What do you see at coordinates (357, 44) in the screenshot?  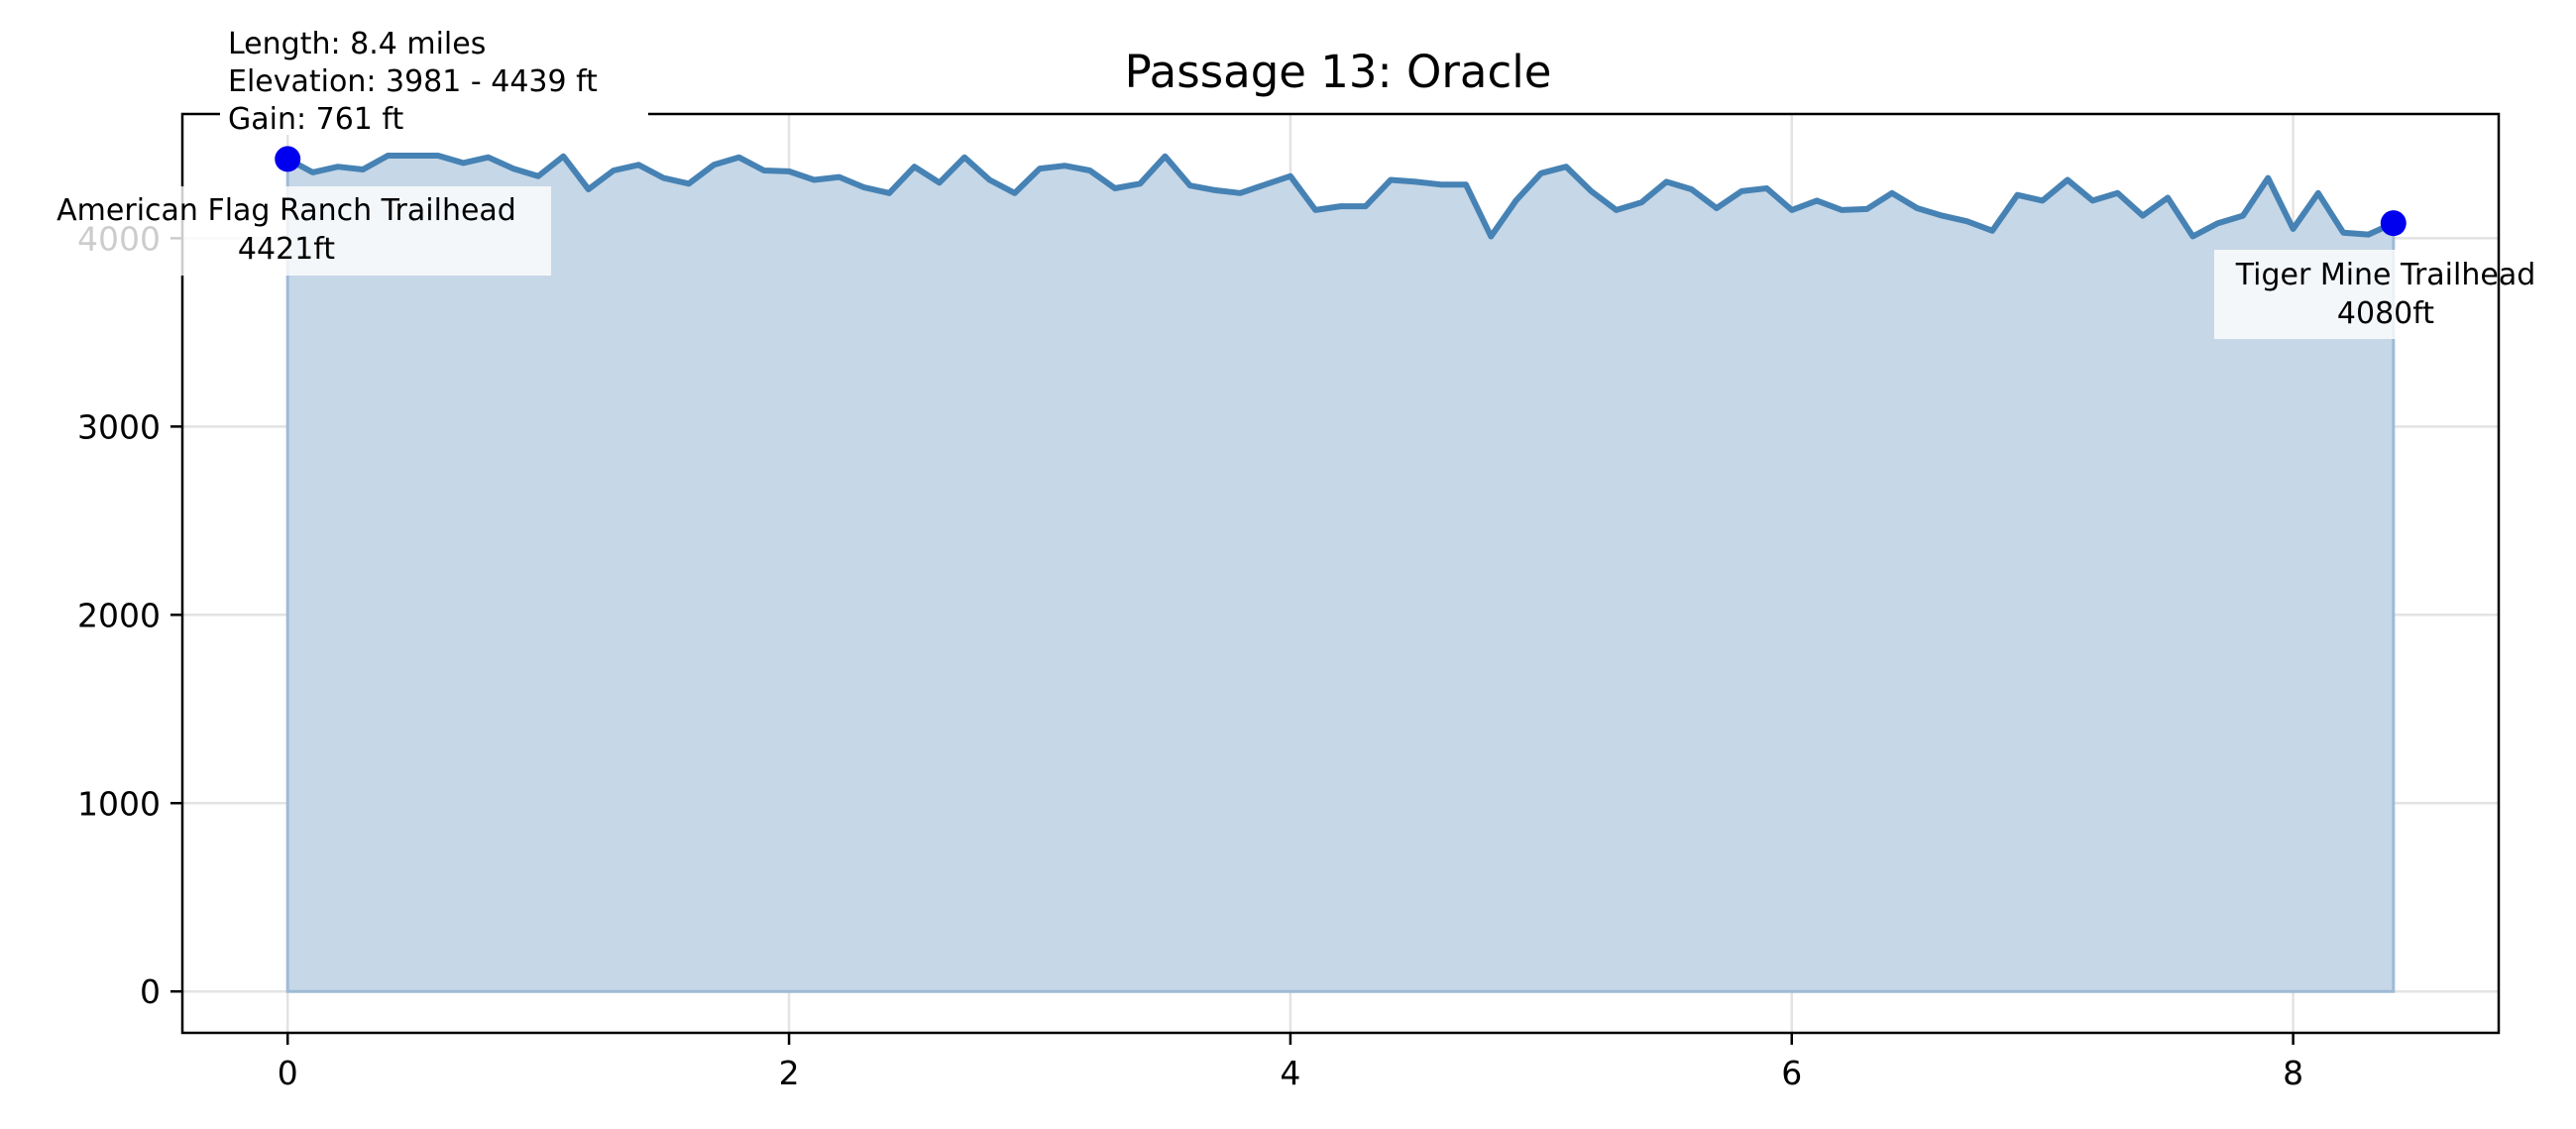 I see `stats-length: Length: 8.4 miles` at bounding box center [357, 44].